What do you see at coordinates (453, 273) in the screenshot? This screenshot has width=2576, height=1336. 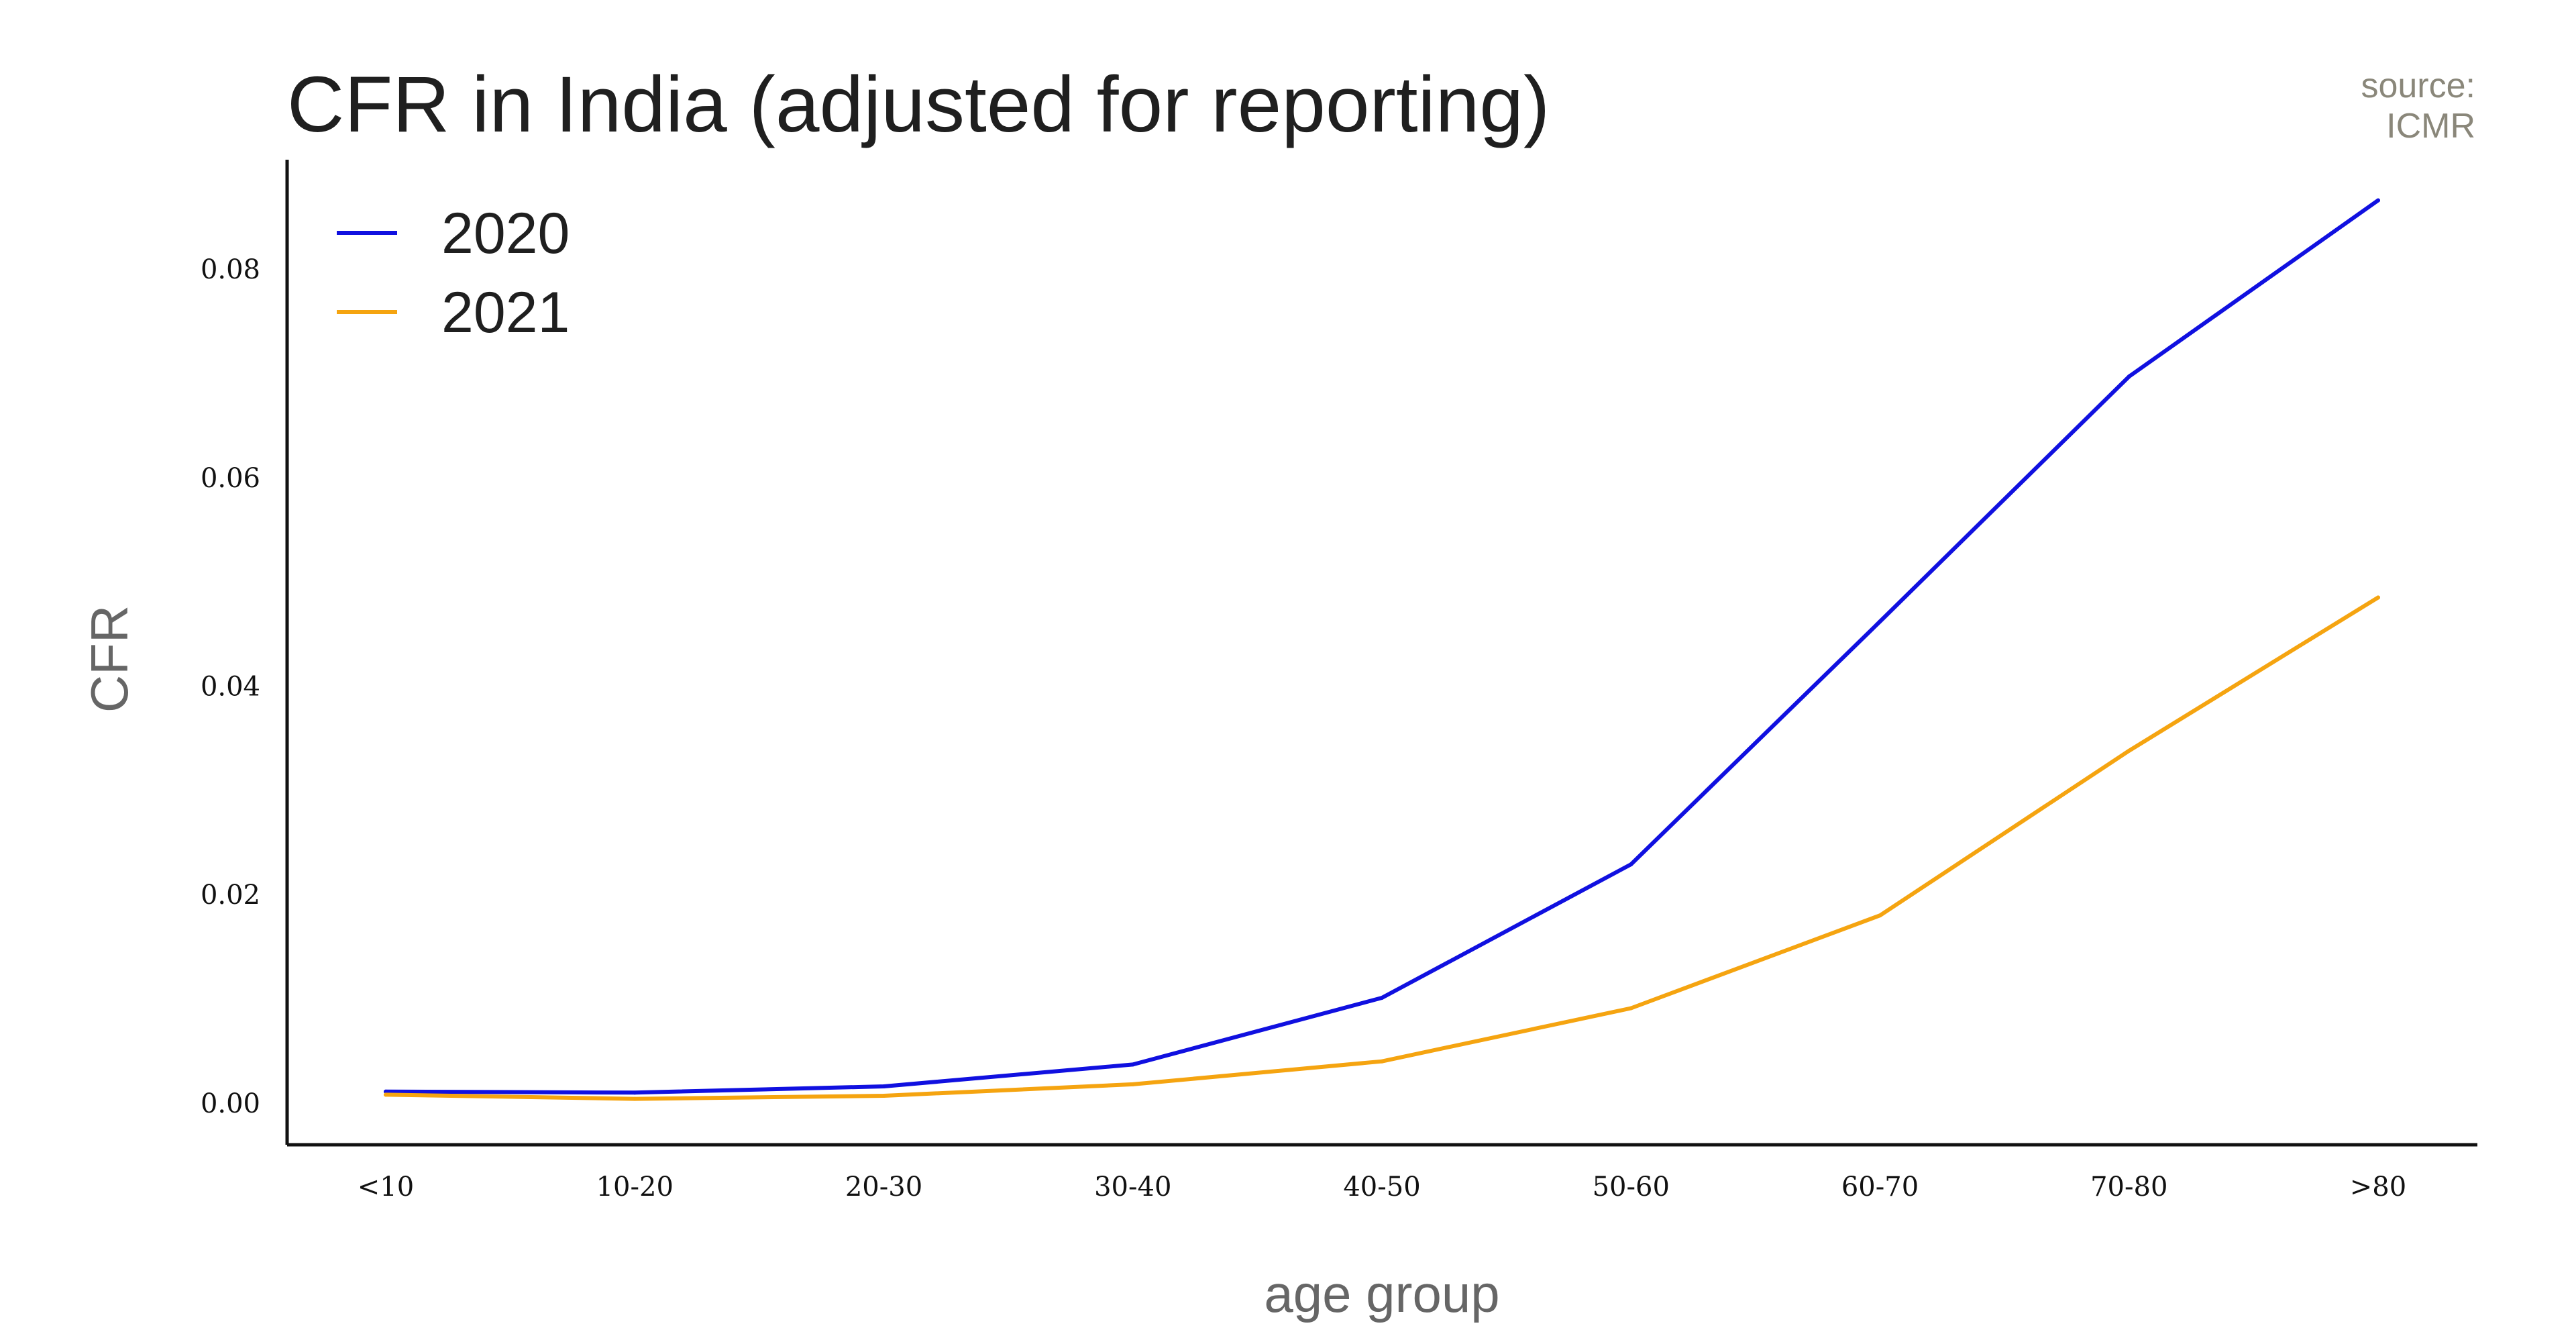 I see `legend: 2020 2021` at bounding box center [453, 273].